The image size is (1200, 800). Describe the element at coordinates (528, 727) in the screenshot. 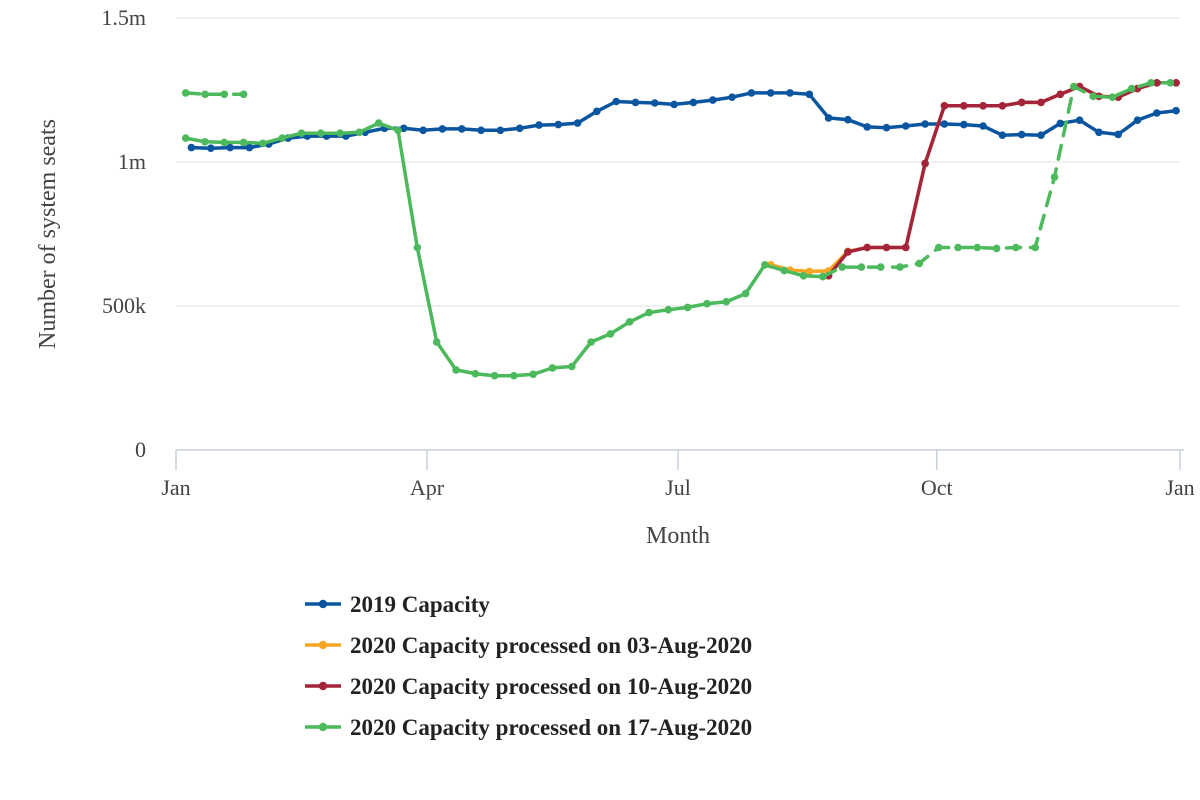

I see `legend-item-2020-capacity-processed-on-17-aug-2020: 2020 Capacity processed on 17-Aug-2020` at that location.